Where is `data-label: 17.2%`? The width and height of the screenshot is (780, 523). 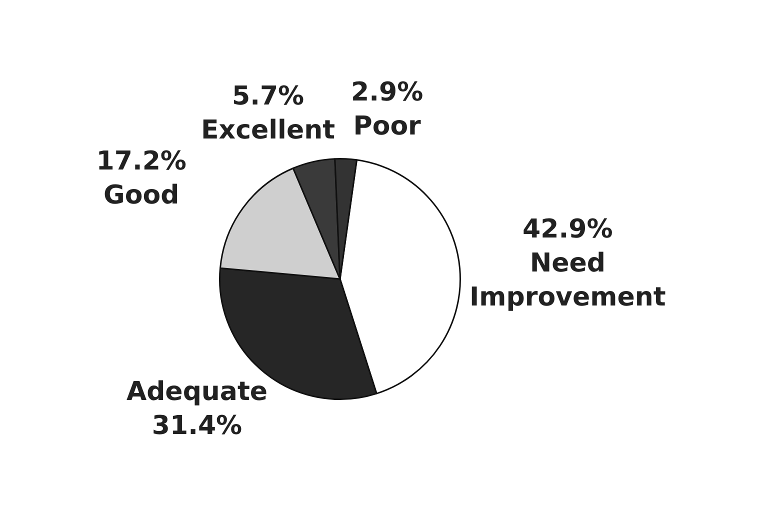
data-label: 17.2% is located at coordinates (141, 161).